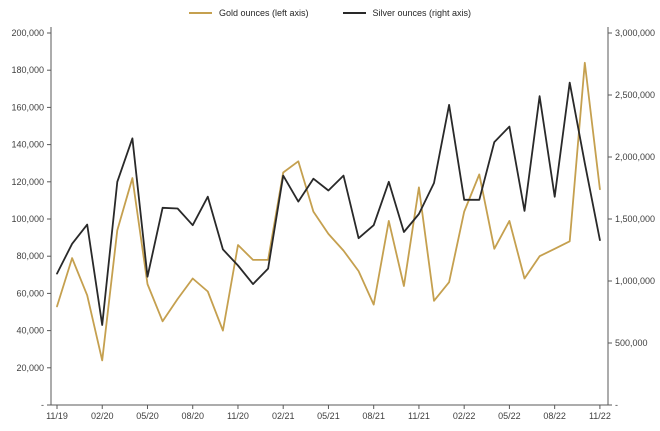  What do you see at coordinates (30, 293) in the screenshot?
I see `left-axis-tick-label: 60,000` at bounding box center [30, 293].